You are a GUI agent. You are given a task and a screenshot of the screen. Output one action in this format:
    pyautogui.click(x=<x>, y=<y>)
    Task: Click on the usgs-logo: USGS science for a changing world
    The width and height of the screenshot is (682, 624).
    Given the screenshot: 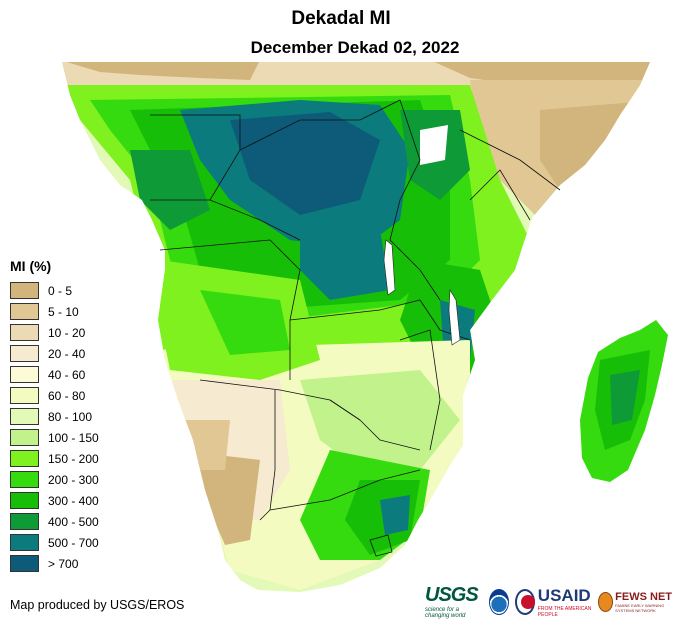 What is the action you would take?
    pyautogui.click(x=453, y=601)
    